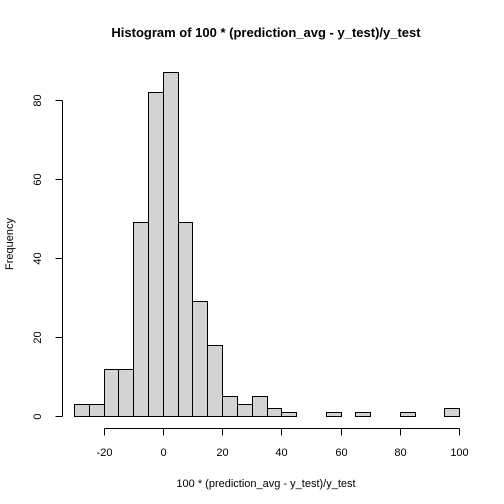 This screenshot has width=504, height=504. What do you see at coordinates (38, 100) in the screenshot?
I see `y-tick-label: 80` at bounding box center [38, 100].